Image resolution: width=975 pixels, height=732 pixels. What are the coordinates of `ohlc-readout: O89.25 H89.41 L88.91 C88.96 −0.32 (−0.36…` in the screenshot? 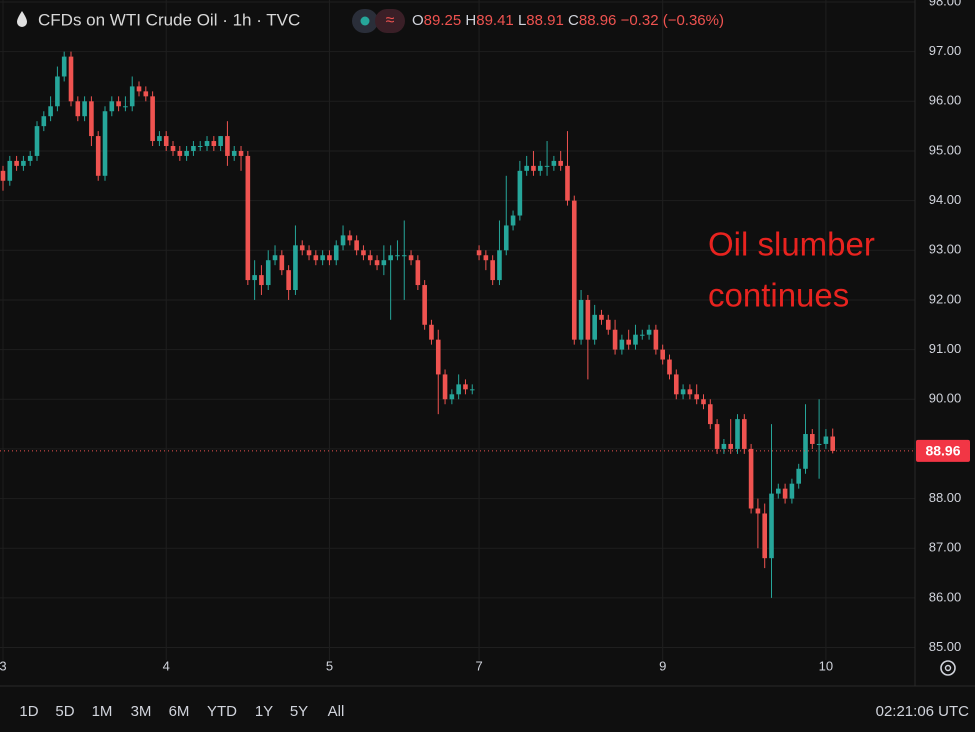 It's located at (568, 20).